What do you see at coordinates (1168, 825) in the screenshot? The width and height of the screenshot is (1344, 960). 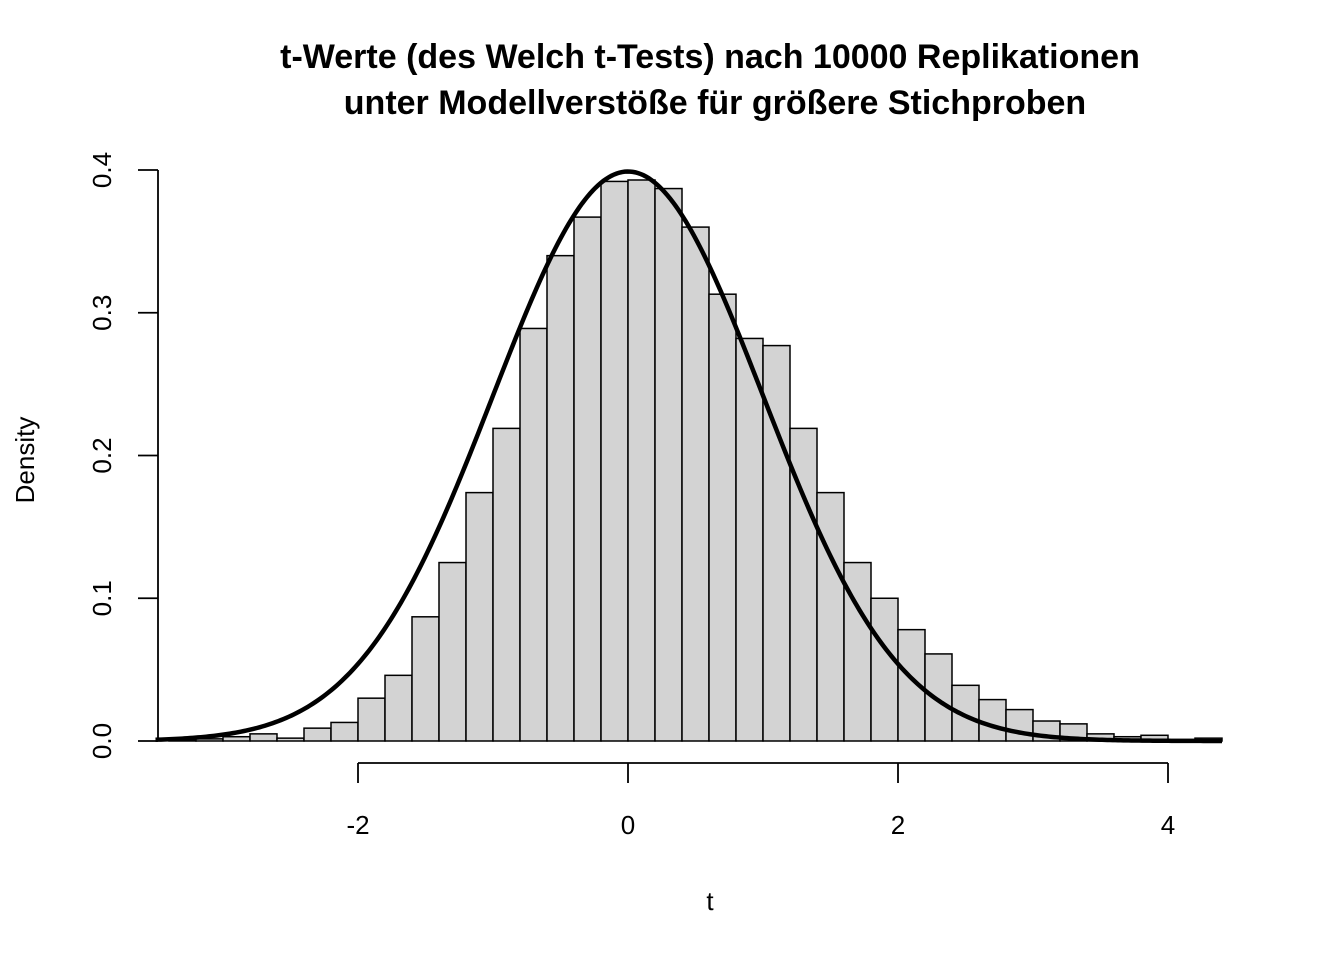 I see `x-tick-label: 4` at bounding box center [1168, 825].